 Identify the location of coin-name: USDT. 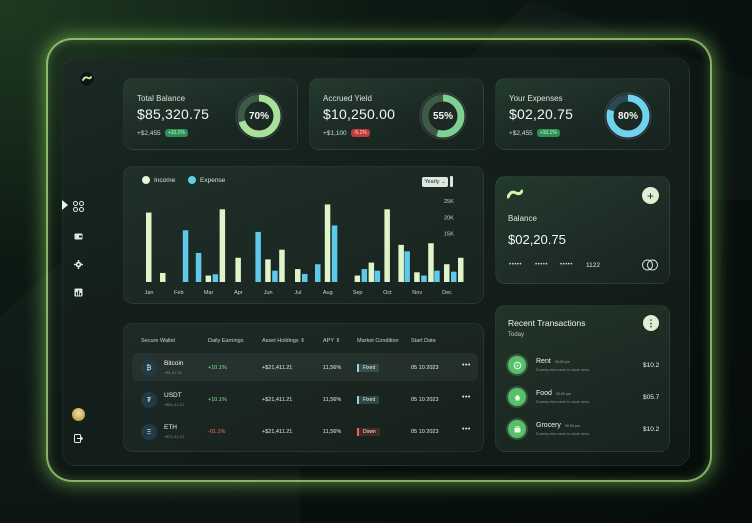
(173, 395).